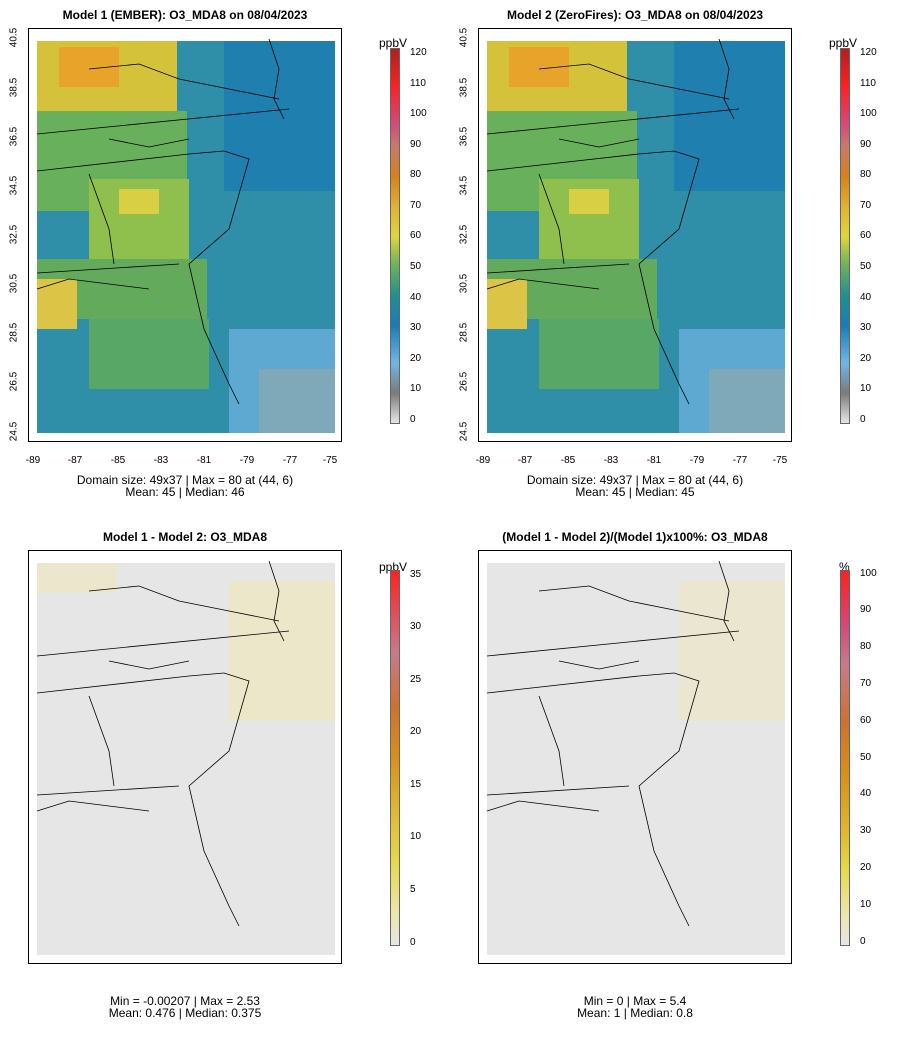 The image size is (900, 1045). I want to click on stats-line: Mean: 1 | Median: 0.8, so click(635, 1013).